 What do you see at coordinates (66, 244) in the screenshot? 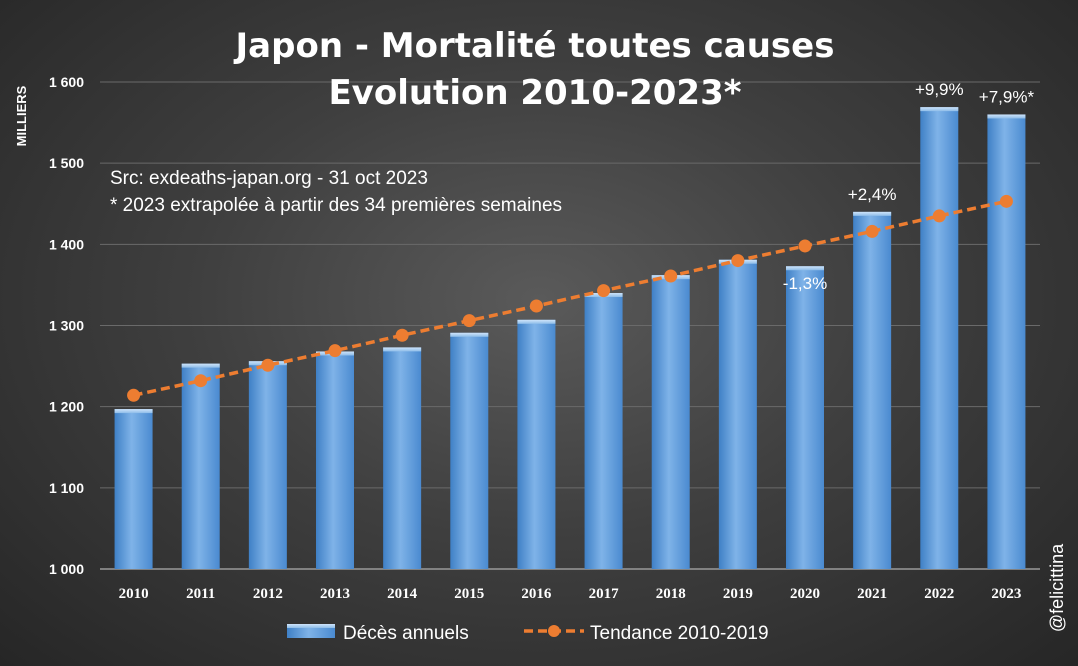
I see `y-tick-label: 1 400` at bounding box center [66, 244].